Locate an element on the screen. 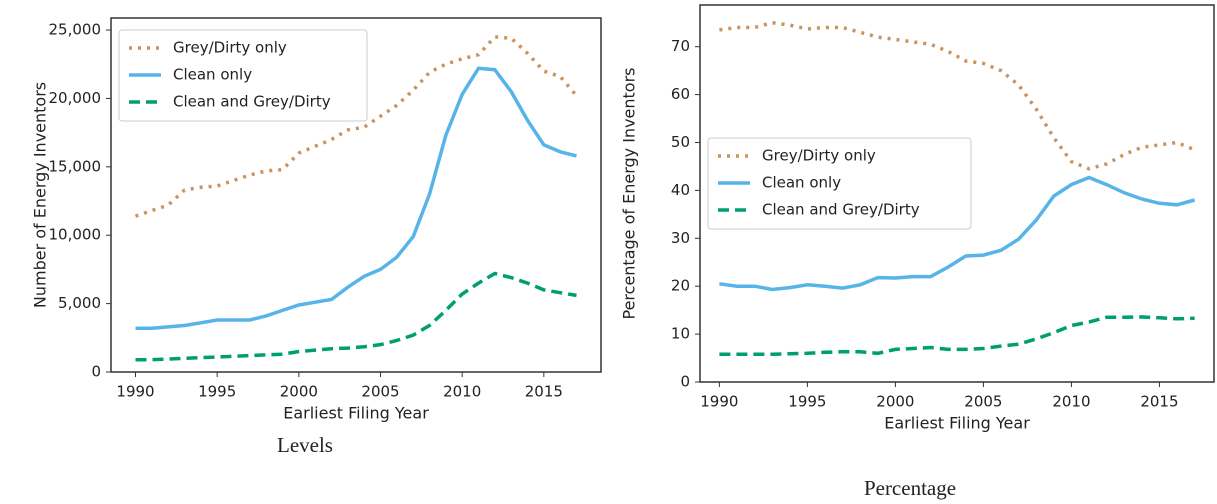 This screenshot has height=504, width=1217. y-tick-label: 20 is located at coordinates (680, 286).